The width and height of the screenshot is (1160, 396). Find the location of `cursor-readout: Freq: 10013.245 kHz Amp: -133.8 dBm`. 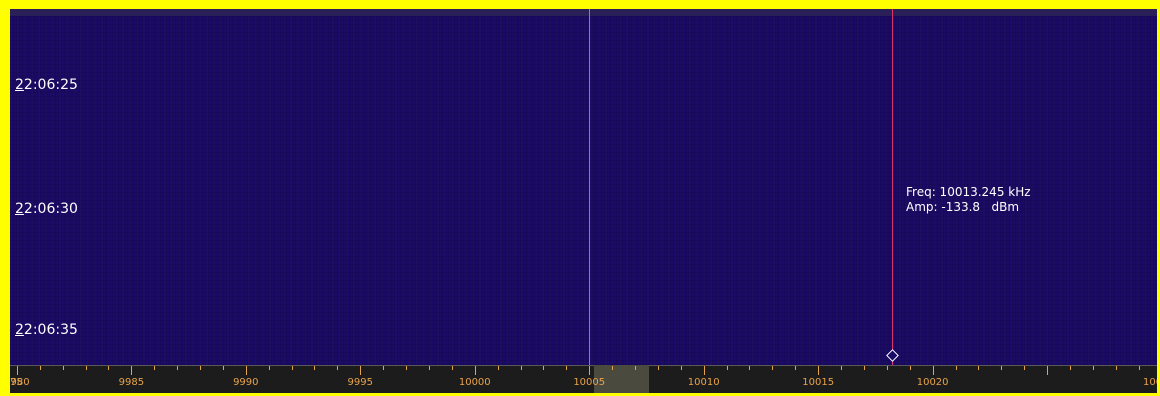

cursor-readout: Freq: 10013.245 kHz Amp: -133.8 dBm is located at coordinates (968, 200).